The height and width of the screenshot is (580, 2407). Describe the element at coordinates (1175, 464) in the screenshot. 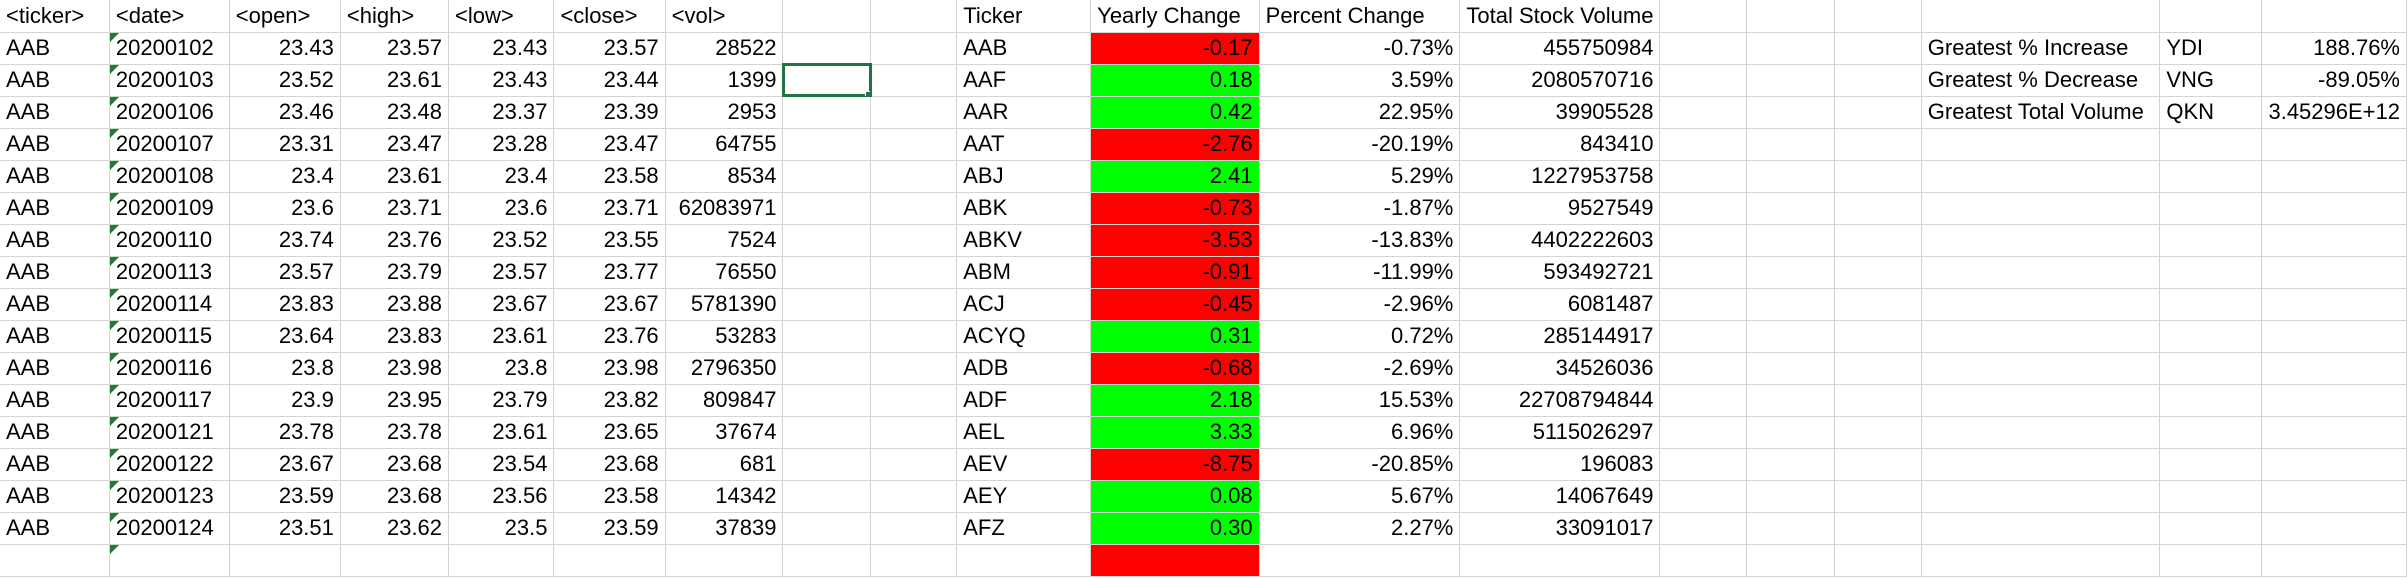

I see `cell-yearly-change: -8.75` at that location.